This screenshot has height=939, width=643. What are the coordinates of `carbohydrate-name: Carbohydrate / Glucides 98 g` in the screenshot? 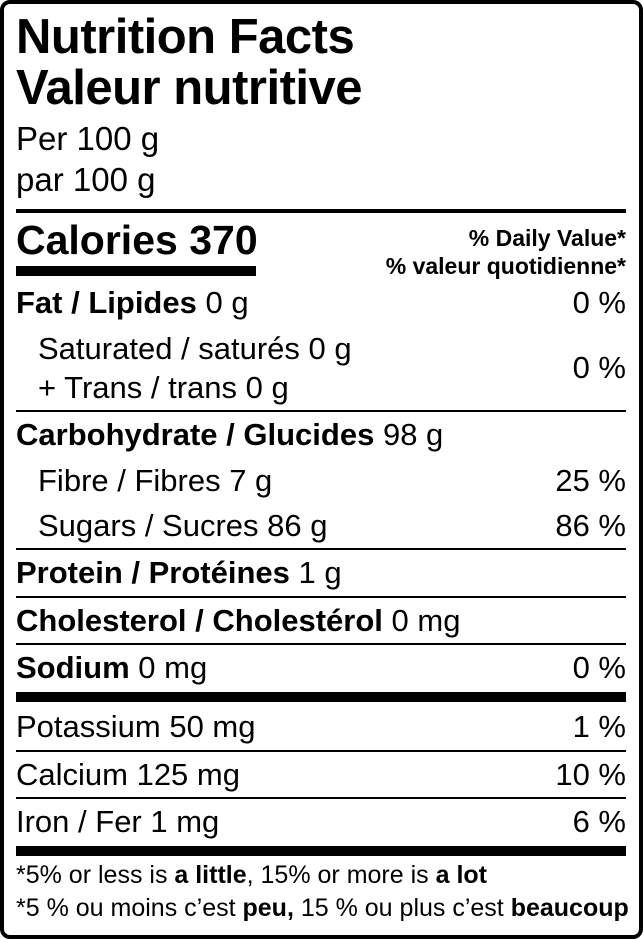 It's located at (229, 434).